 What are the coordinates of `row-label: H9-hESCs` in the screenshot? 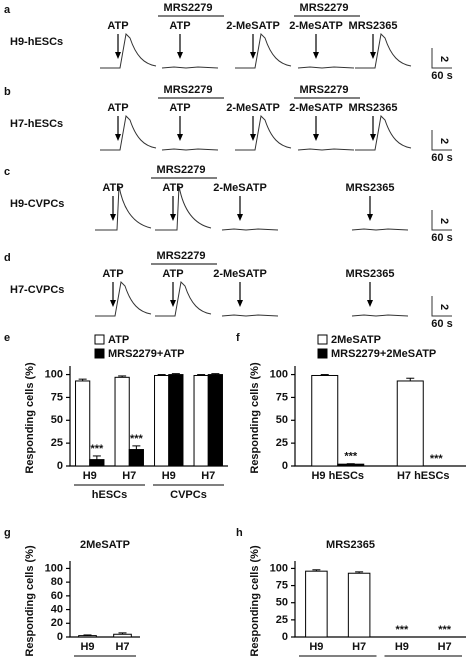 It's located at (36, 42).